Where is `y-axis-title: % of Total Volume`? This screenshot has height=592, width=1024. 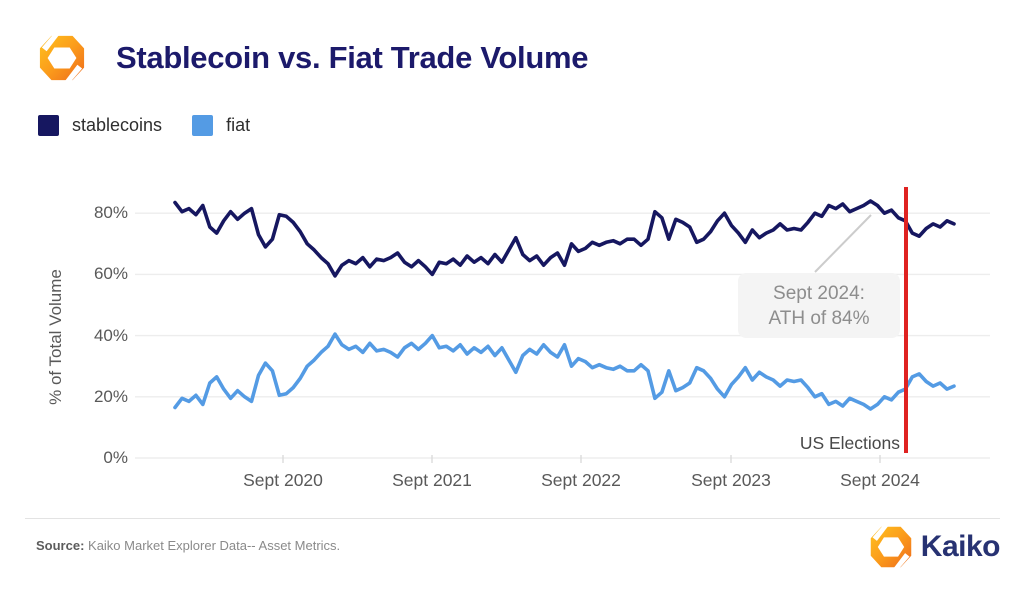
y-axis-title: % of Total Volume is located at coordinates (55, 337).